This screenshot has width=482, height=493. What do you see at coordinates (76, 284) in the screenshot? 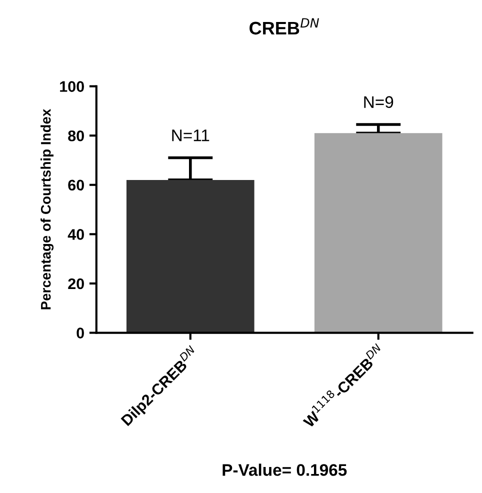
I see `y-tick-label: 20` at bounding box center [76, 284].